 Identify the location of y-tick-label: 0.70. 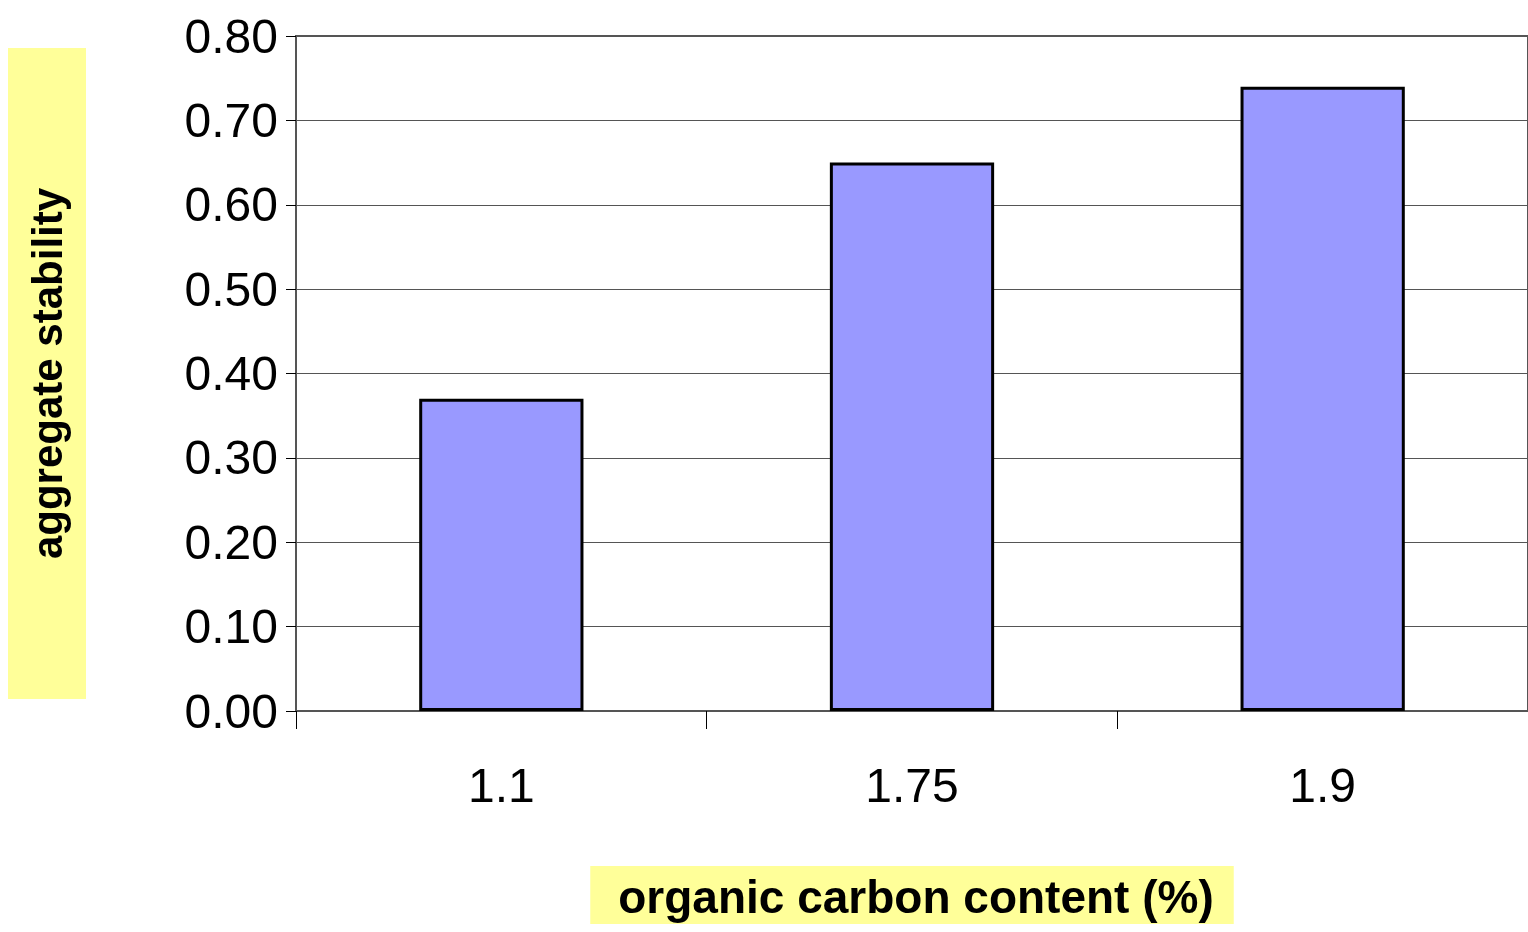
(231, 120).